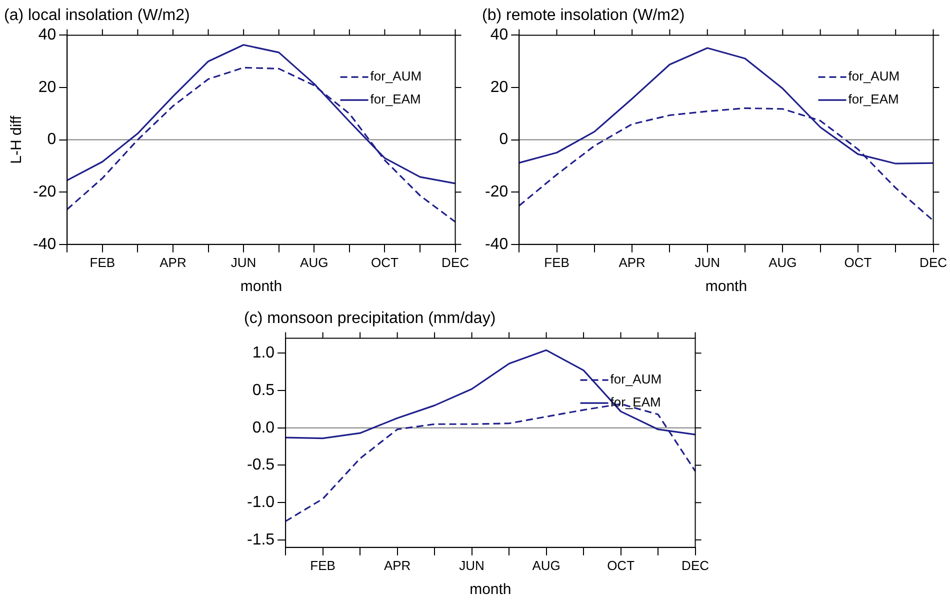 Image resolution: width=950 pixels, height=603 pixels. What do you see at coordinates (260, 539) in the screenshot?
I see `y-tick-label: -1.5` at bounding box center [260, 539].